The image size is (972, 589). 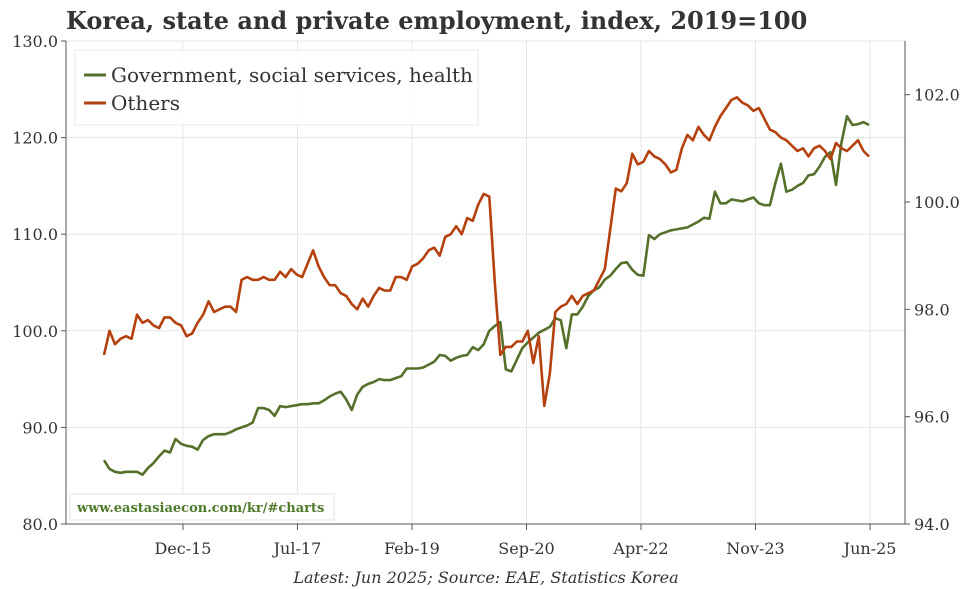 What do you see at coordinates (640, 548) in the screenshot?
I see `x-tick-label: Apr-22` at bounding box center [640, 548].